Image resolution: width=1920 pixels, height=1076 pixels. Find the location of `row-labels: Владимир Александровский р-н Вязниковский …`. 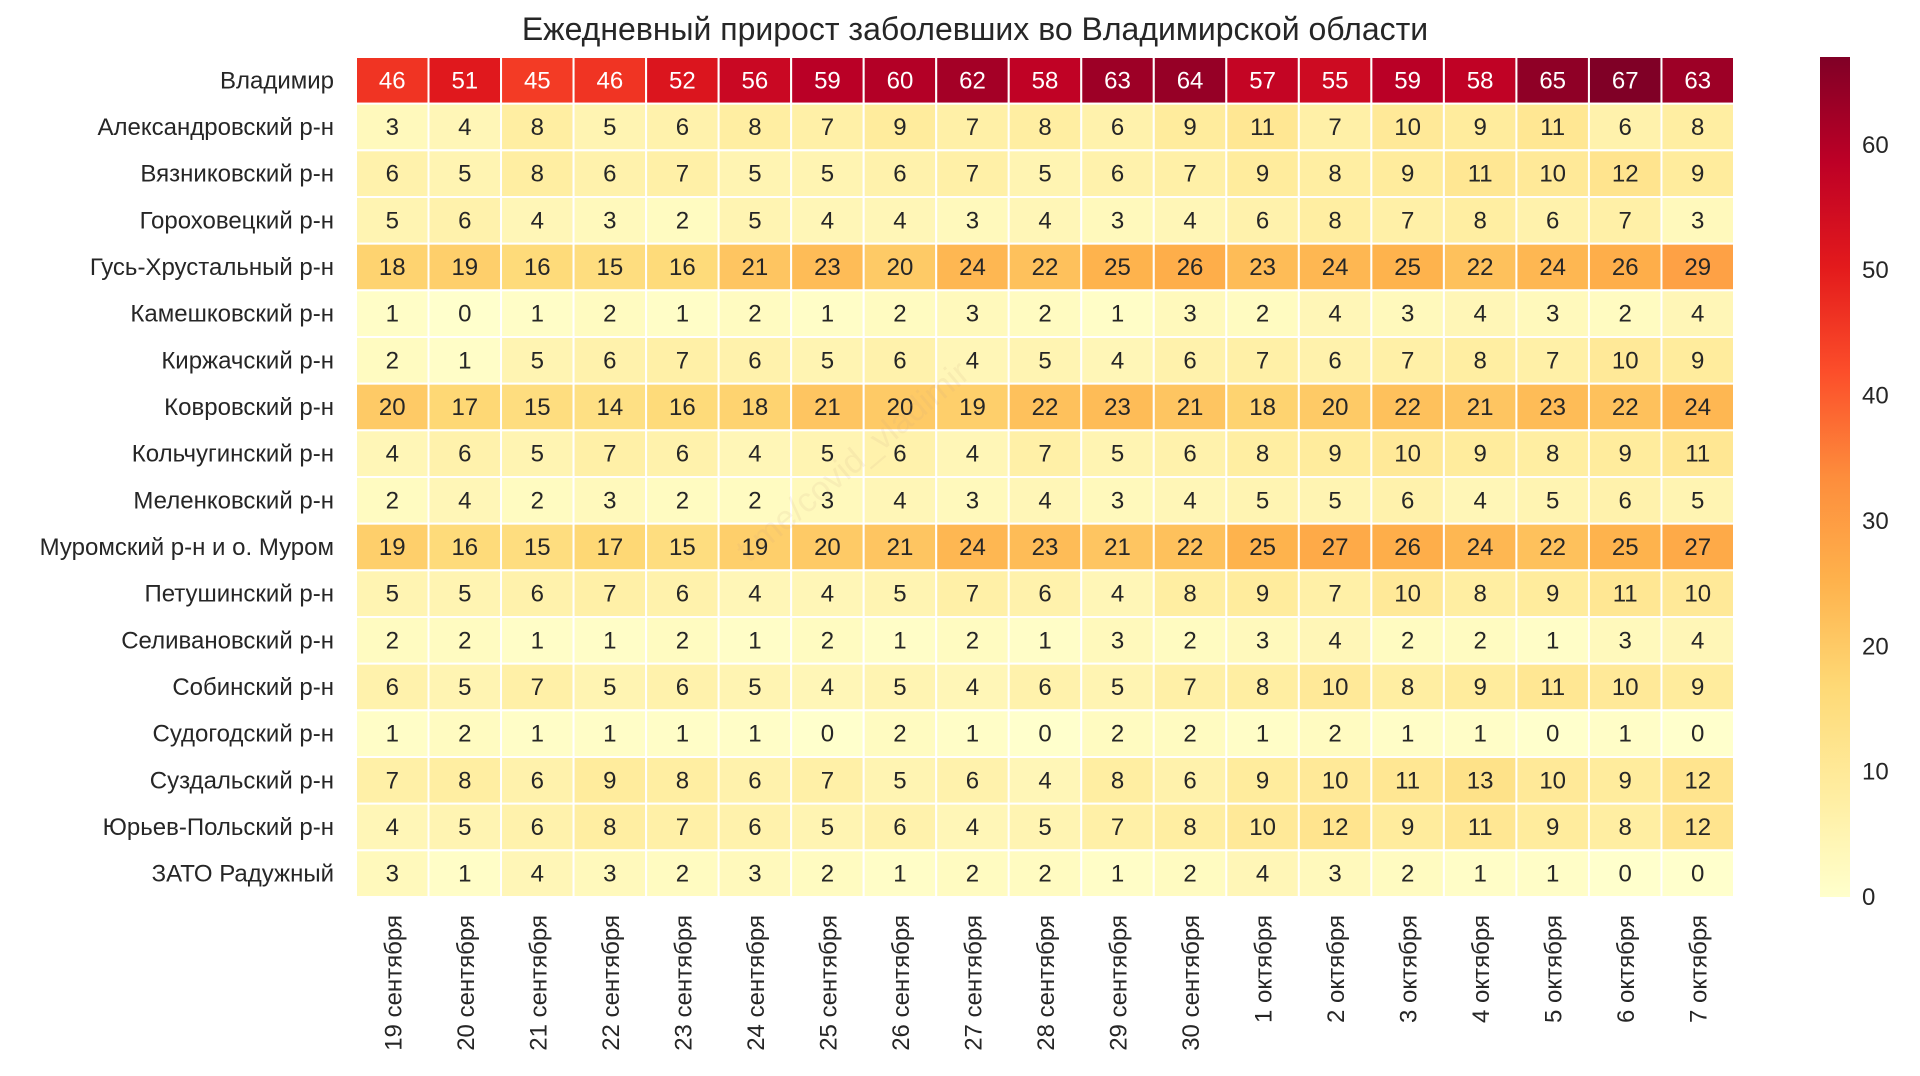

row-labels: Владимир Александровский р-н Вязниковский … is located at coordinates (187, 477).